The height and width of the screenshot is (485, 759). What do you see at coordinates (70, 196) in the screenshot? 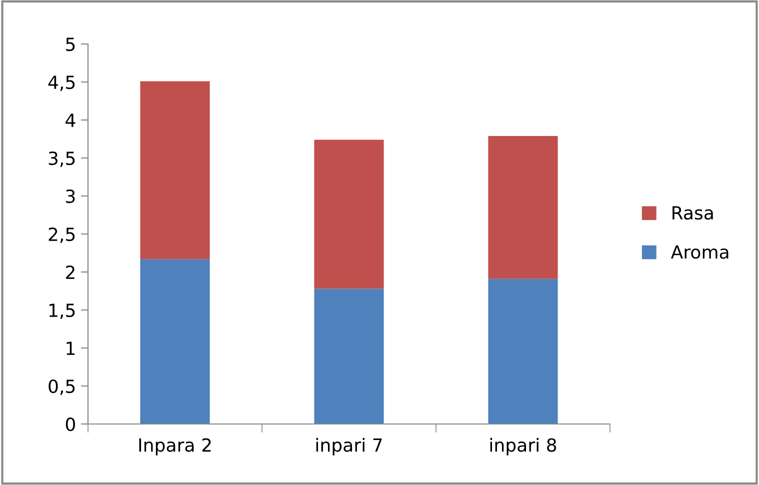
I see `y-tick-label: 3` at bounding box center [70, 196].